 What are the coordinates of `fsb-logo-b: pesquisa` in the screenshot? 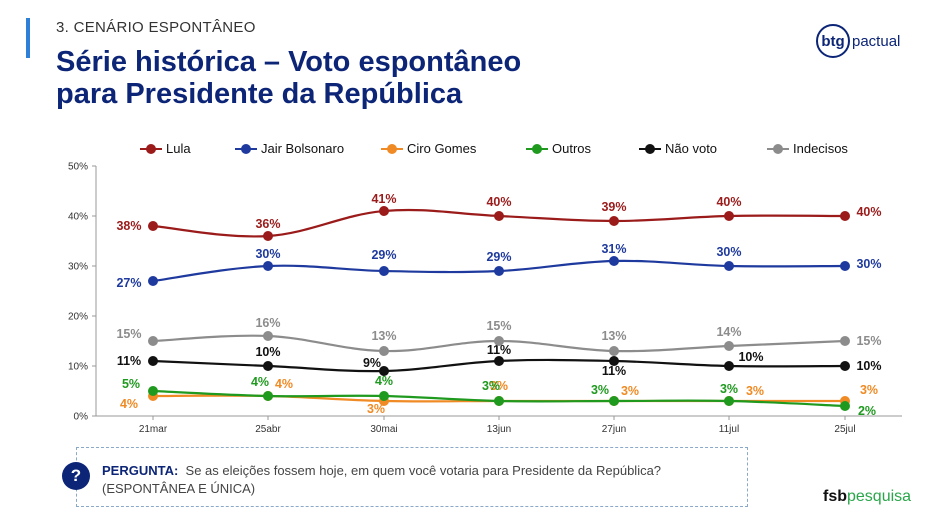 It's located at (879, 496).